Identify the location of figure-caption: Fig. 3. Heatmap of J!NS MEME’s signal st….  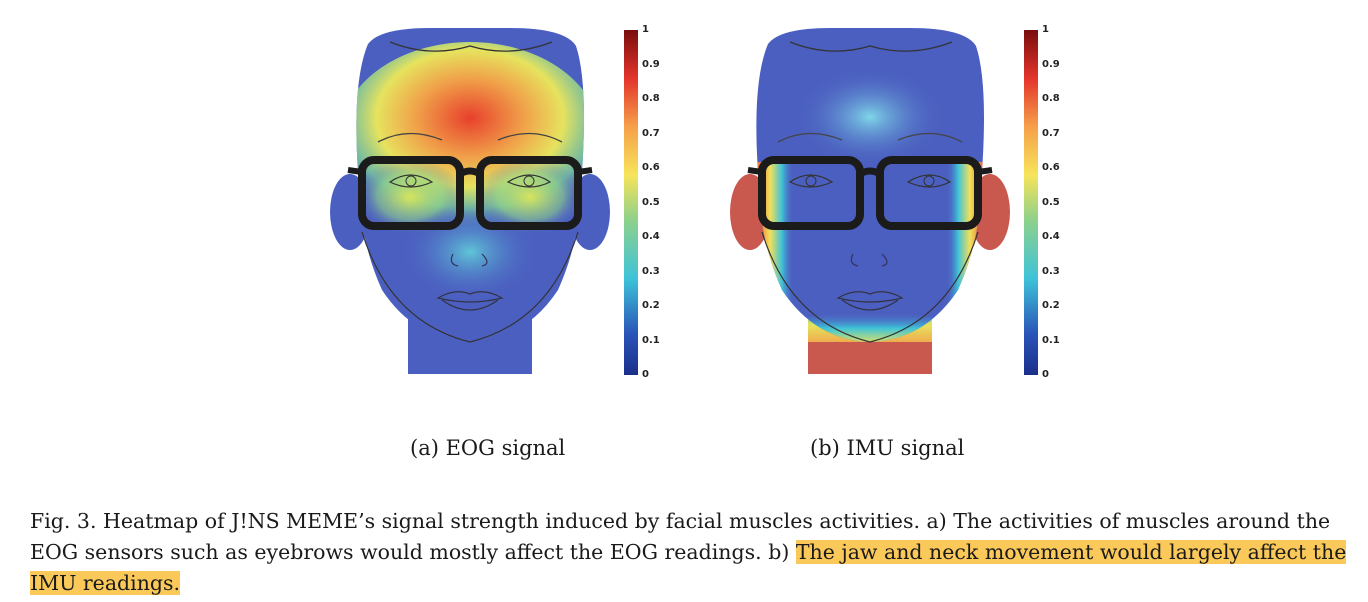
(690, 552).